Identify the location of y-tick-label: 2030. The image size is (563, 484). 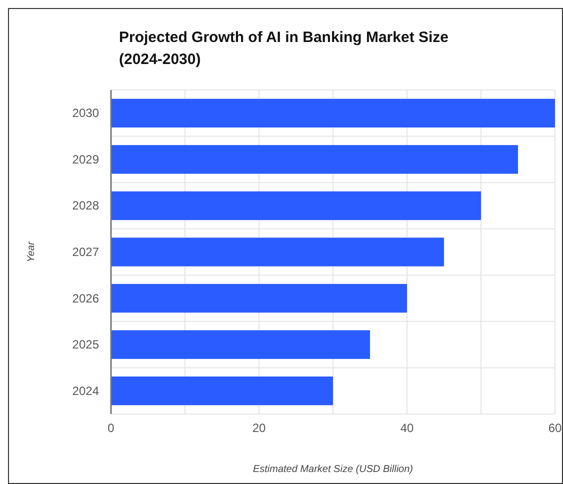
(86, 113).